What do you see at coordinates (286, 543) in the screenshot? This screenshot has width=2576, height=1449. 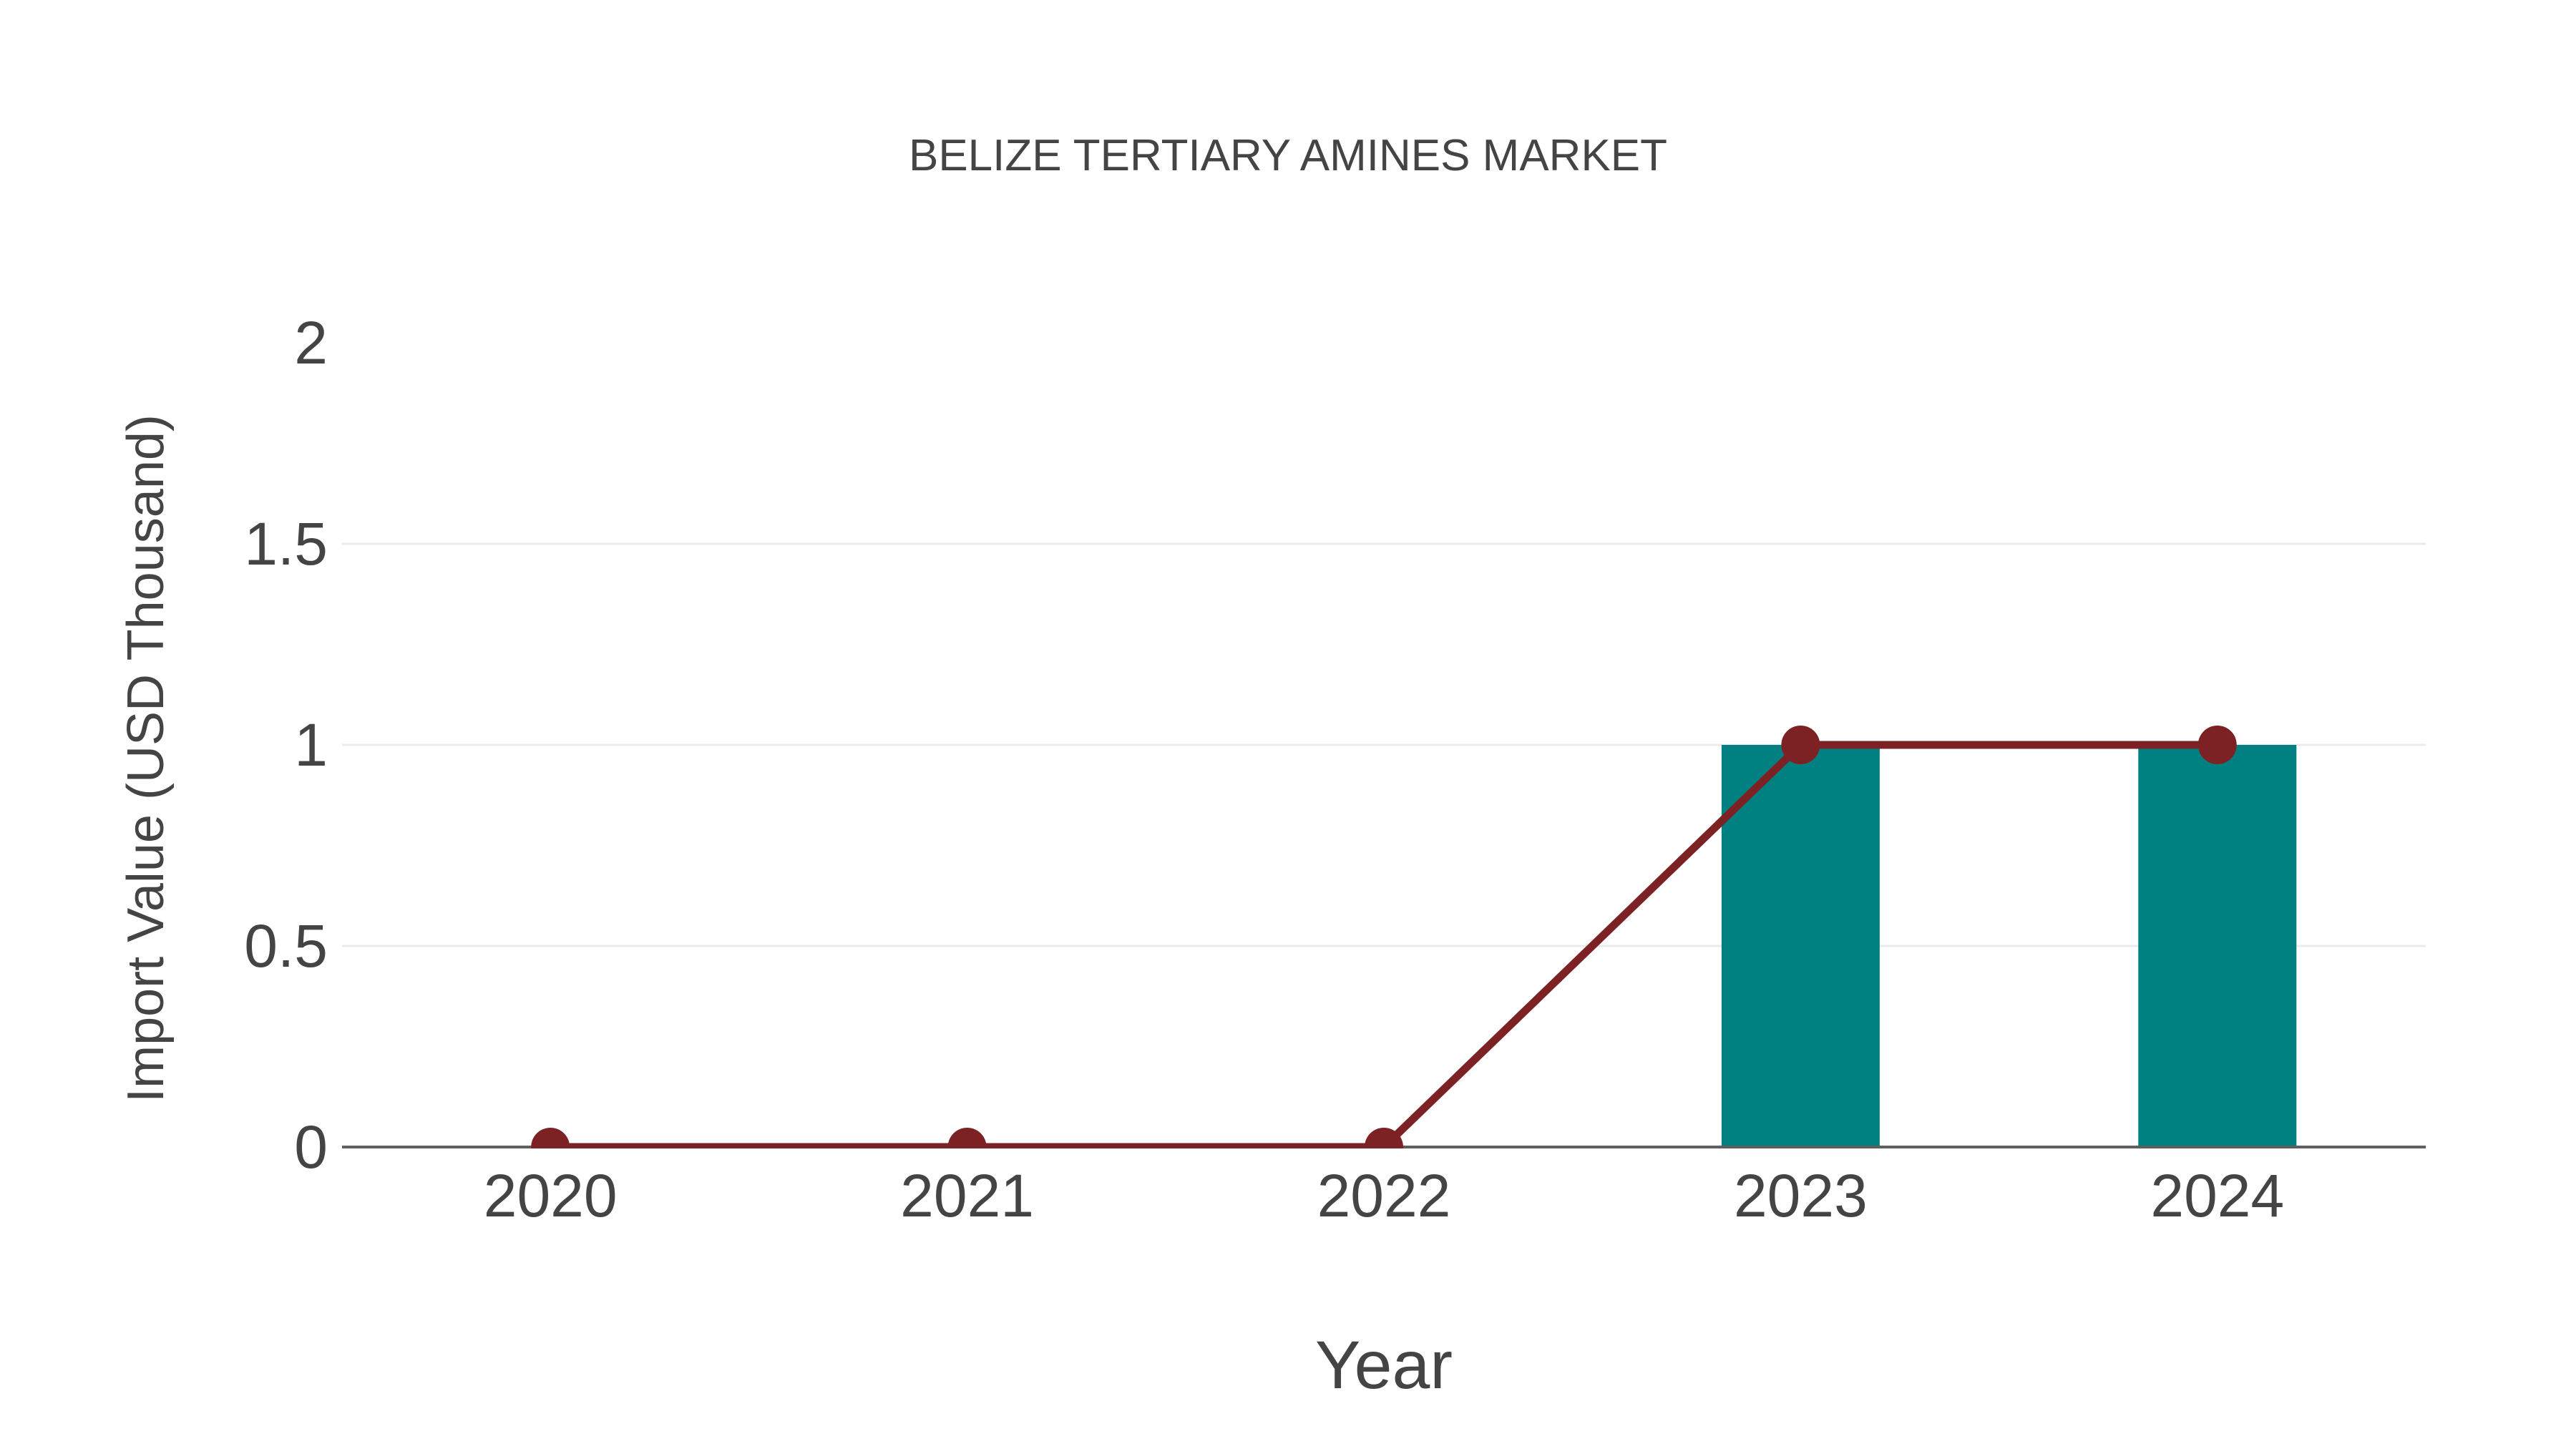 I see `y-tick-label: 1.5` at bounding box center [286, 543].